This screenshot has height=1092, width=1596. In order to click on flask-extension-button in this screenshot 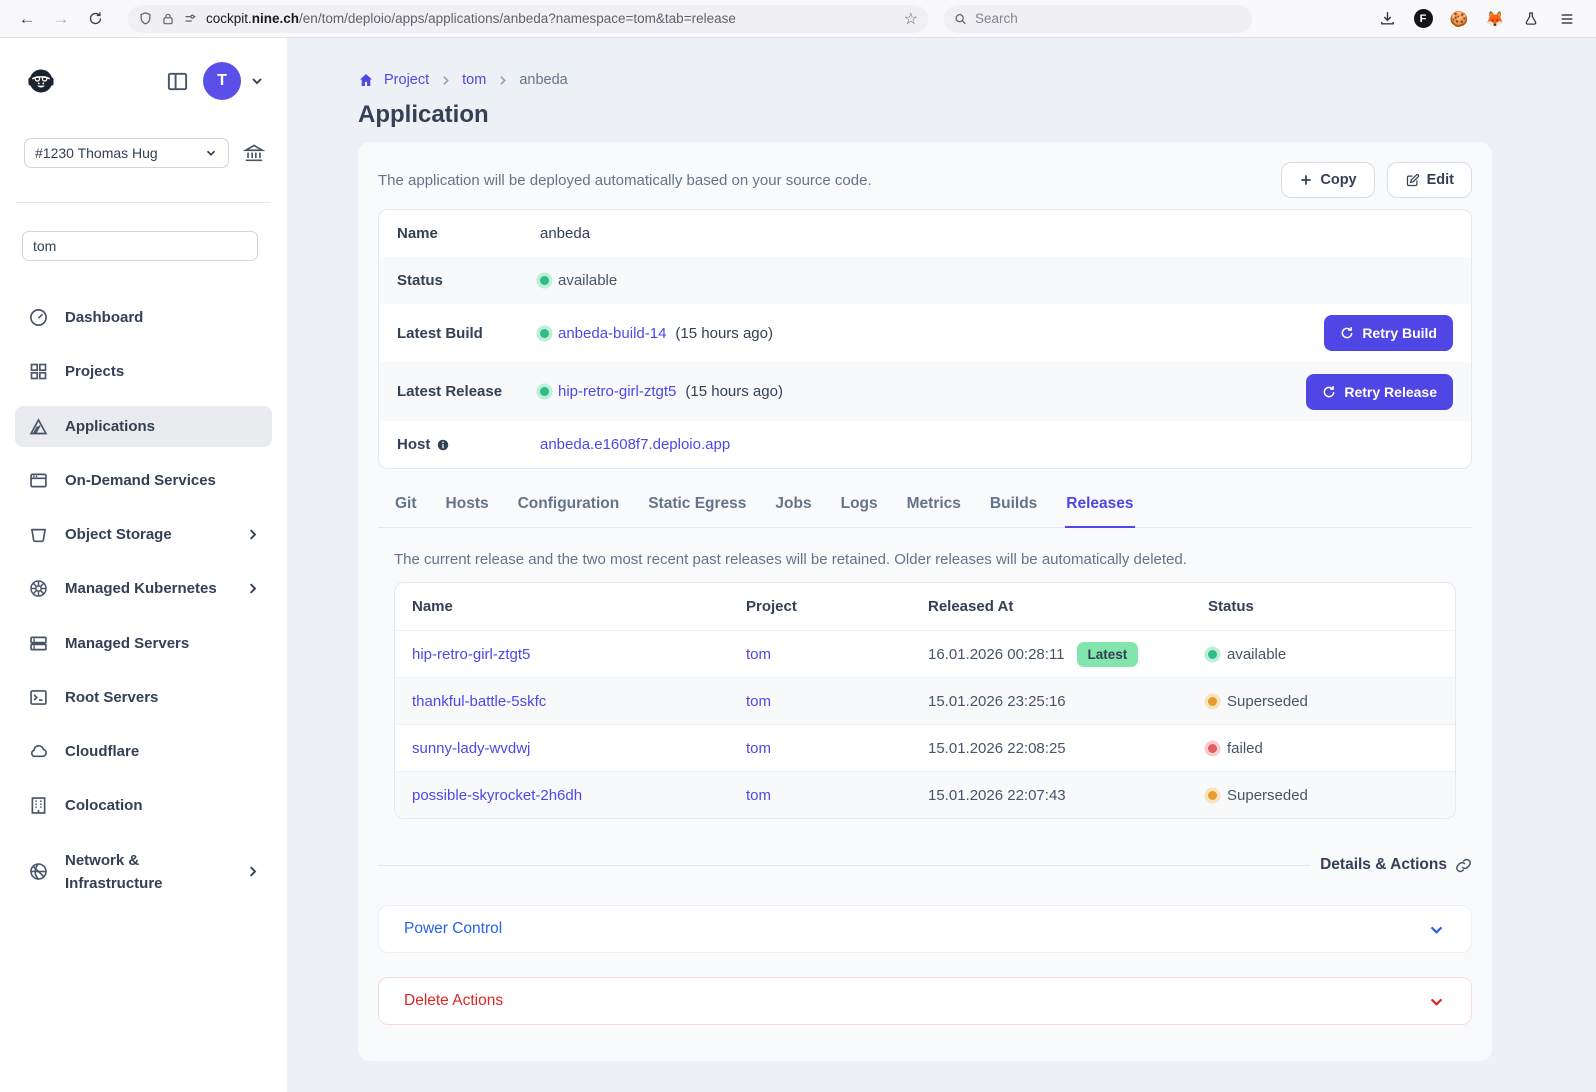, I will do `click(1531, 19)`.